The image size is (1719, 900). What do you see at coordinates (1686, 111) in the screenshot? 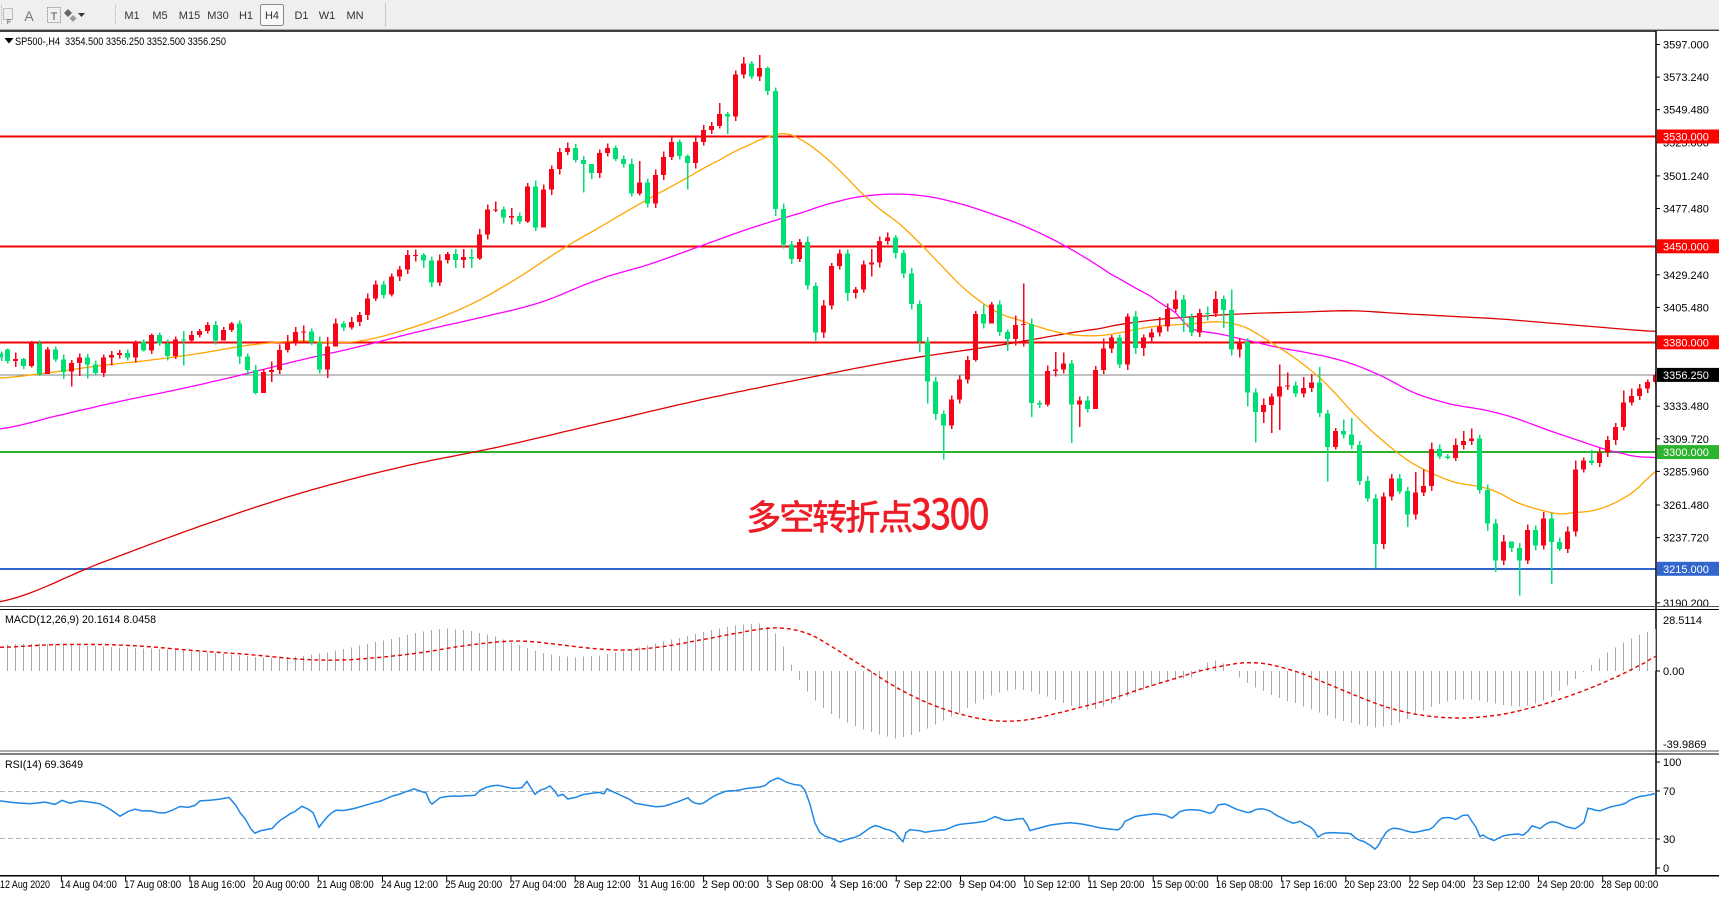
I see `svg-text: 3549.480` at bounding box center [1686, 111].